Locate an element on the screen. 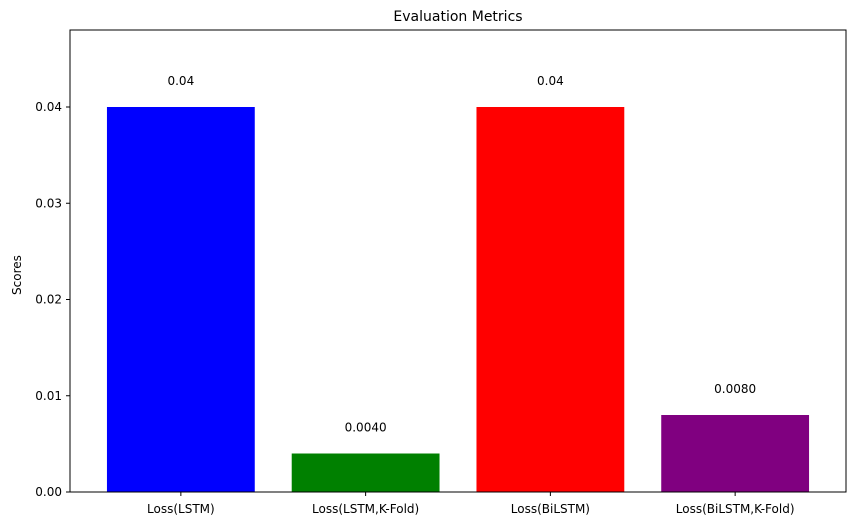 The image size is (855, 526). x-tick-label: Loss(LSTM) is located at coordinates (181, 509).